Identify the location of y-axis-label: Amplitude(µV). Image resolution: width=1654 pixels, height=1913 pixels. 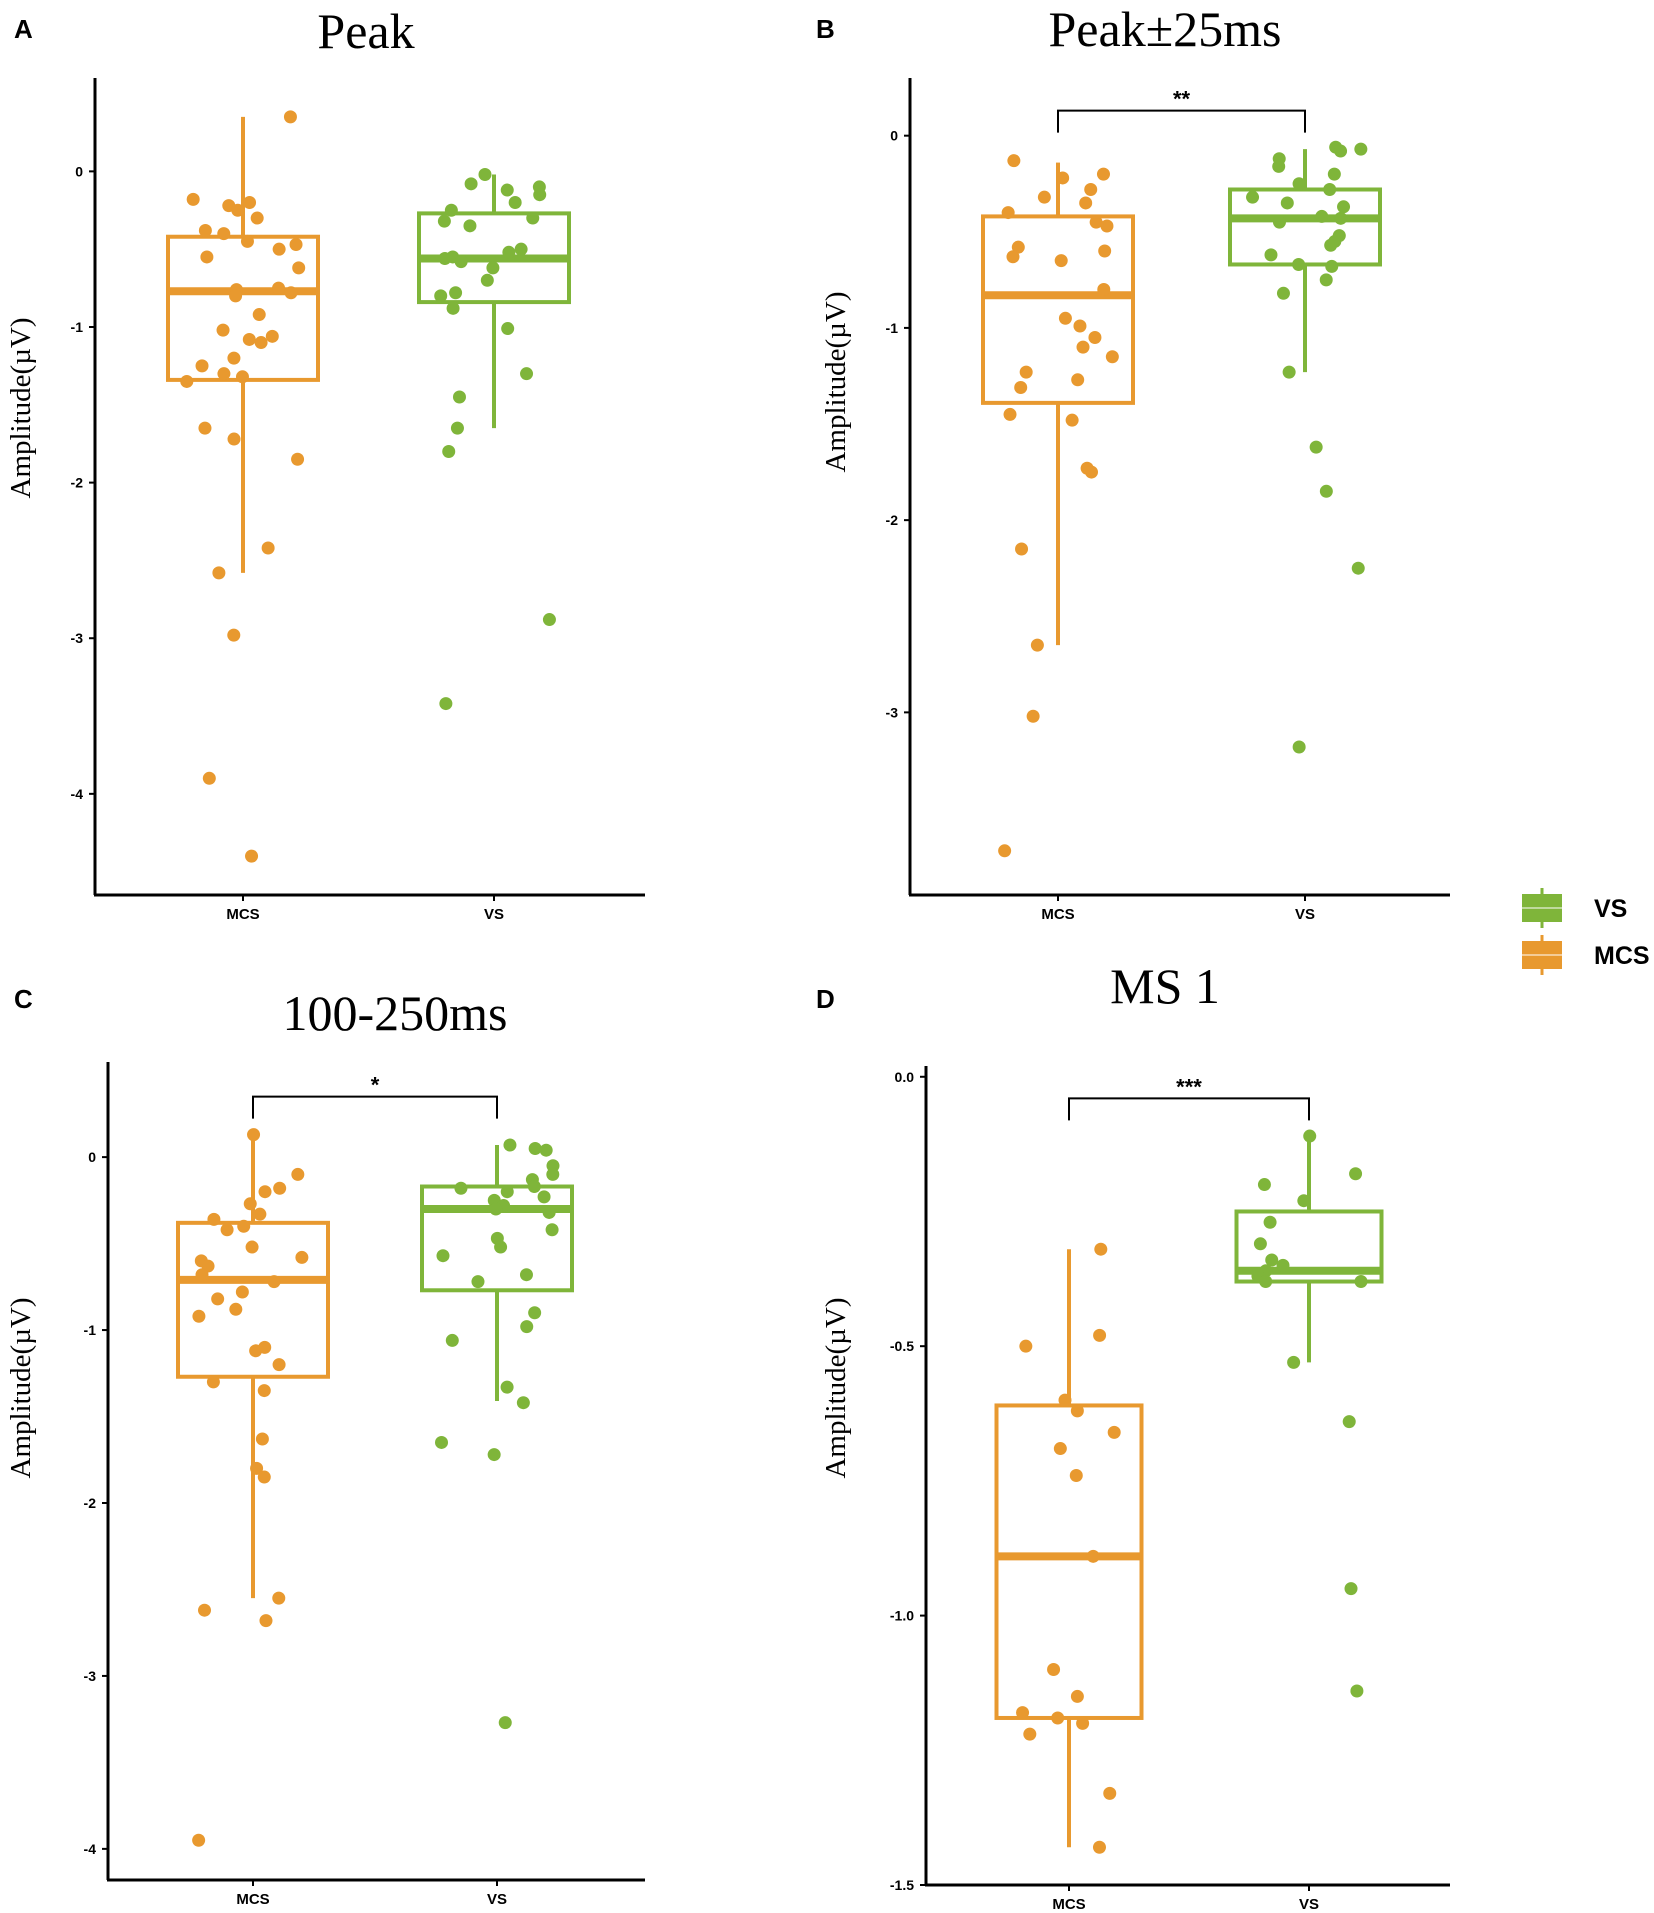
(836, 1387).